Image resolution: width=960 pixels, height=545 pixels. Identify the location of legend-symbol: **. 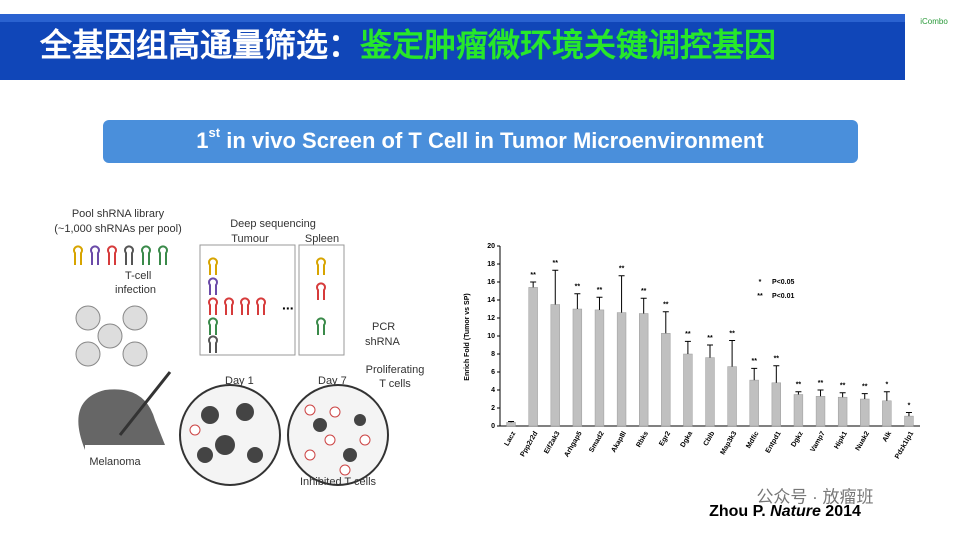
(760, 296).